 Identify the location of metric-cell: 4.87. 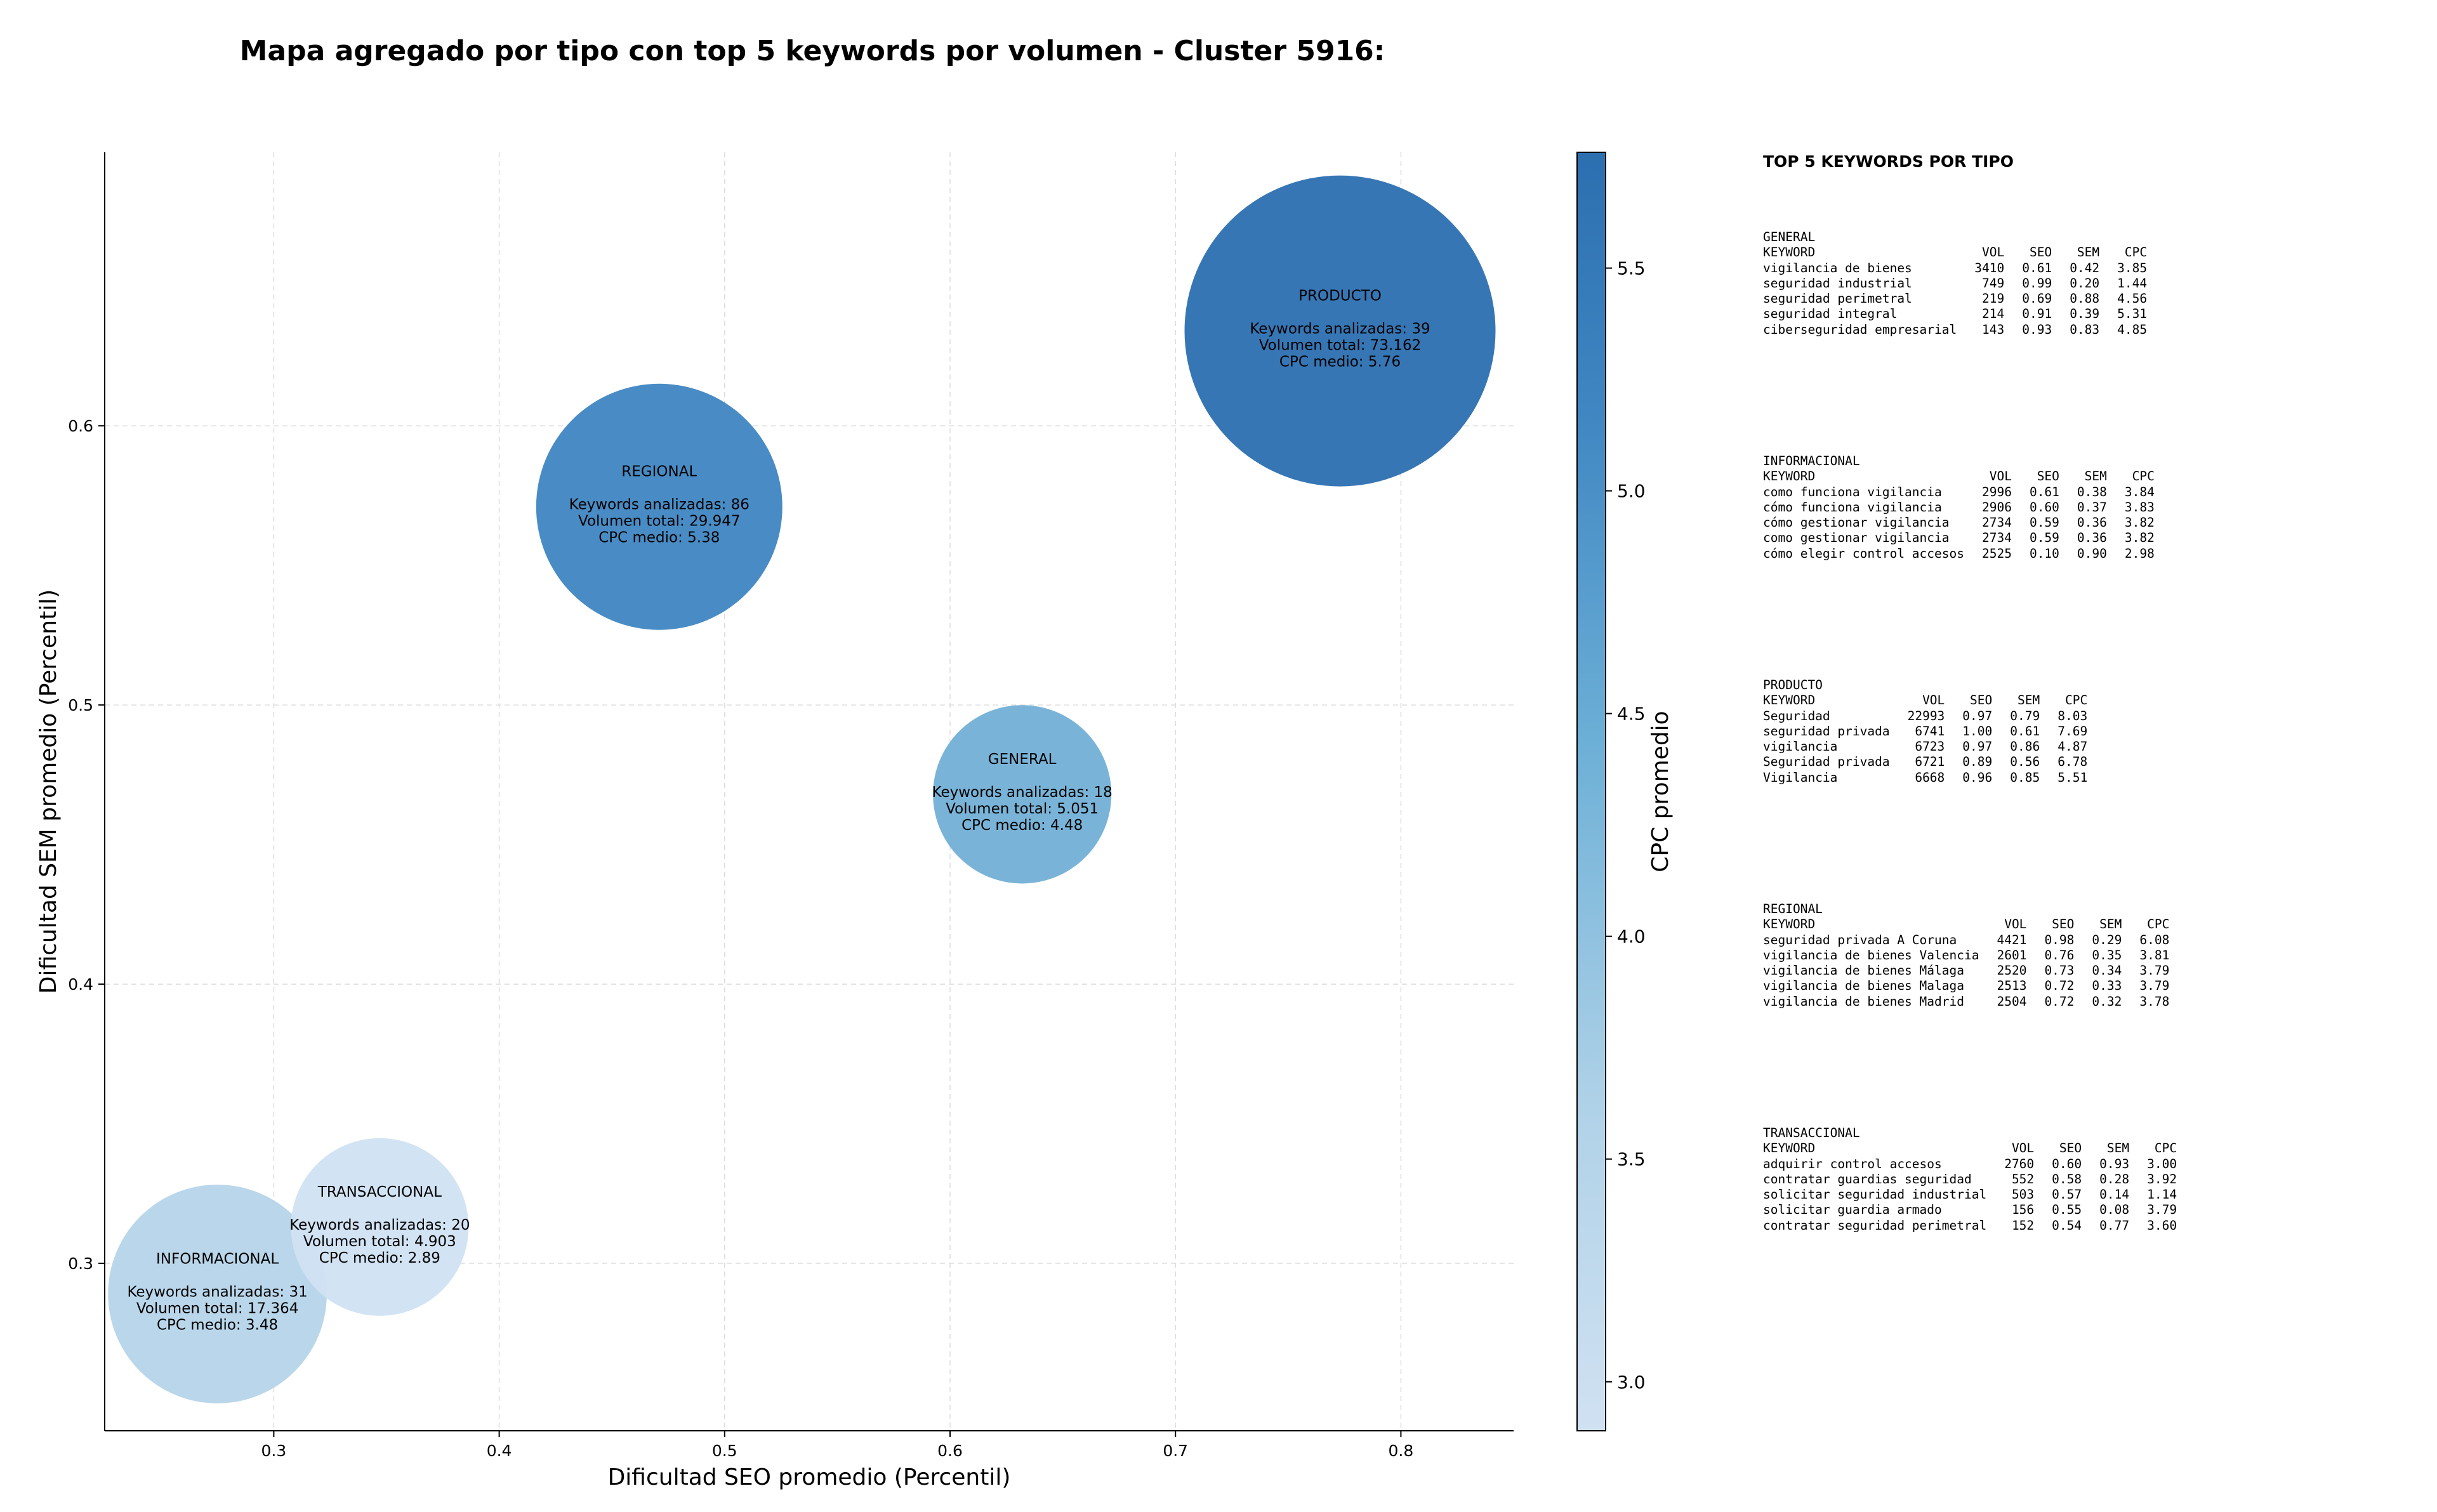
(2072, 747).